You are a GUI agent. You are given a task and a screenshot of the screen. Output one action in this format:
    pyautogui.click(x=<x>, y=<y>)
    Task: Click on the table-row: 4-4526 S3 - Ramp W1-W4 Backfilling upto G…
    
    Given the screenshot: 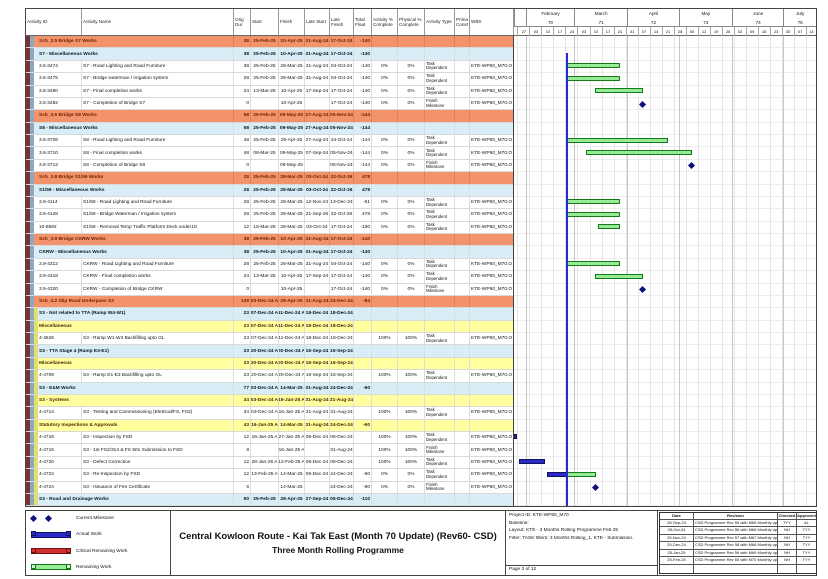 What is the action you would take?
    pyautogui.click(x=269, y=339)
    